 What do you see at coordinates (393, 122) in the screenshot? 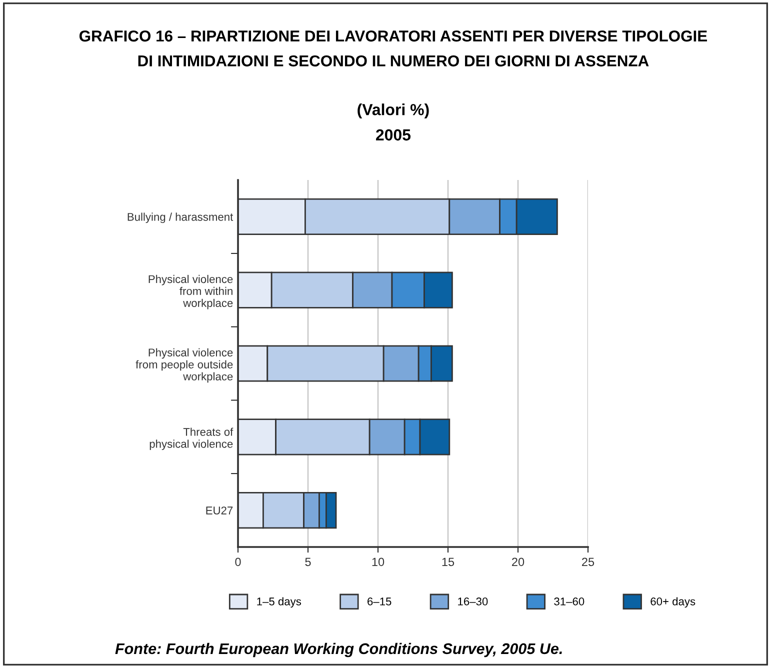
I see `chart-subtitle: (Valori %) 2005` at bounding box center [393, 122].